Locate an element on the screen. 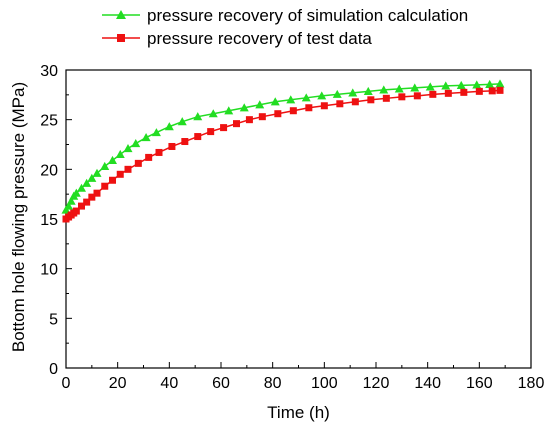 The image size is (550, 429). x-tick-label: 20 is located at coordinates (118, 383).